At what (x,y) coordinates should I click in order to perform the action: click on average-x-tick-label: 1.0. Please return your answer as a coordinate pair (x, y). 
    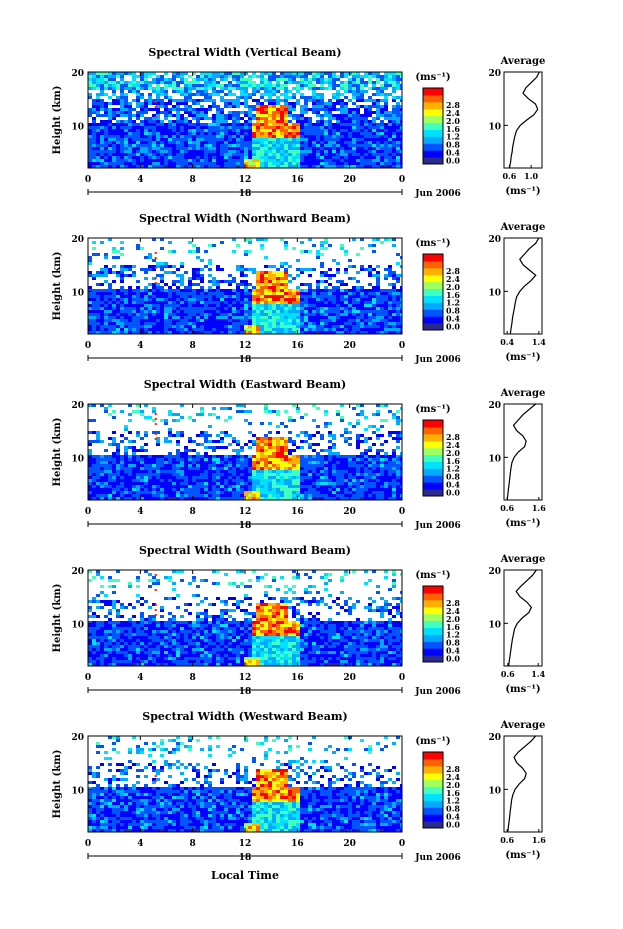
    Looking at the image, I should click on (531, 176).